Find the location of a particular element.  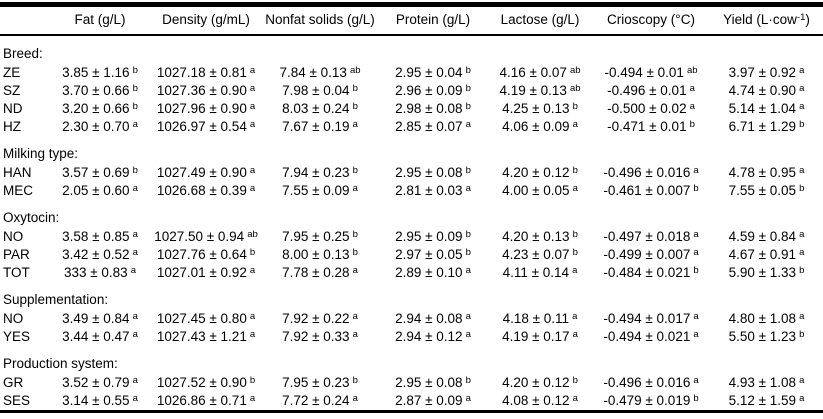

cell-value: 1026.86 ± 0.71 is located at coordinates (201, 400).